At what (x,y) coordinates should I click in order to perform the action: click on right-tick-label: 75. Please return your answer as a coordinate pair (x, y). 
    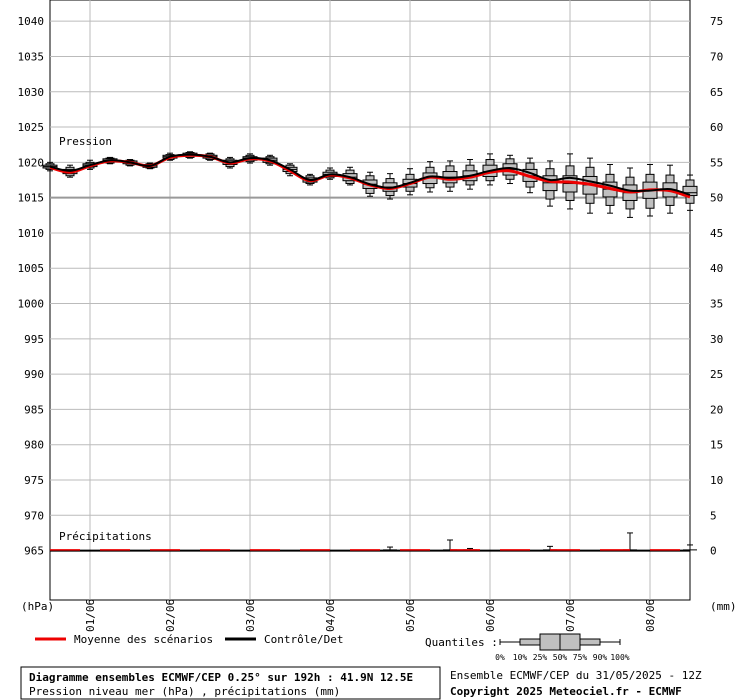
    Looking at the image, I should click on (716, 21).